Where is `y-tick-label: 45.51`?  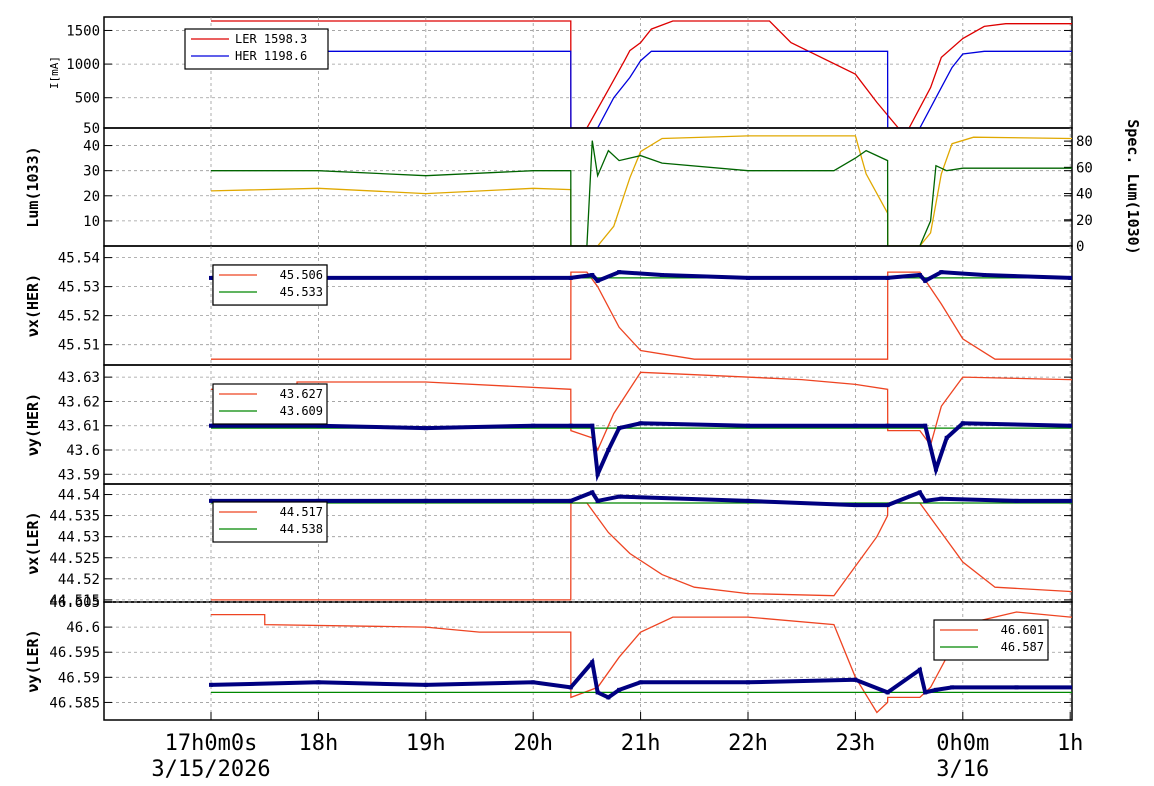
y-tick-label: 45.51 is located at coordinates (79, 346).